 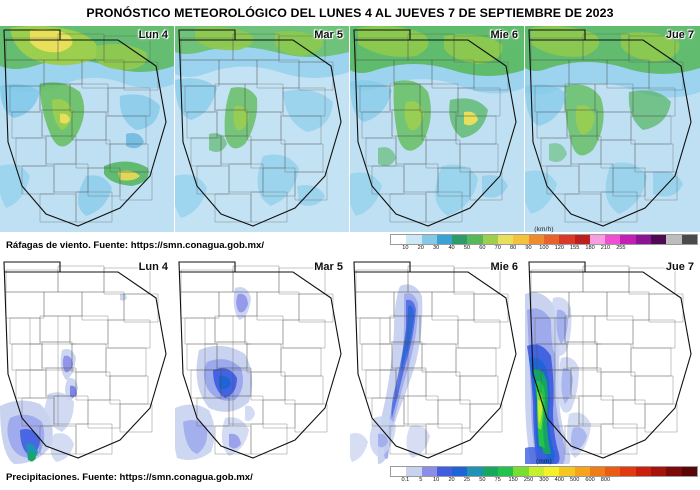 I want to click on wind-legend-tick-9: 100, so click(x=549, y=250).